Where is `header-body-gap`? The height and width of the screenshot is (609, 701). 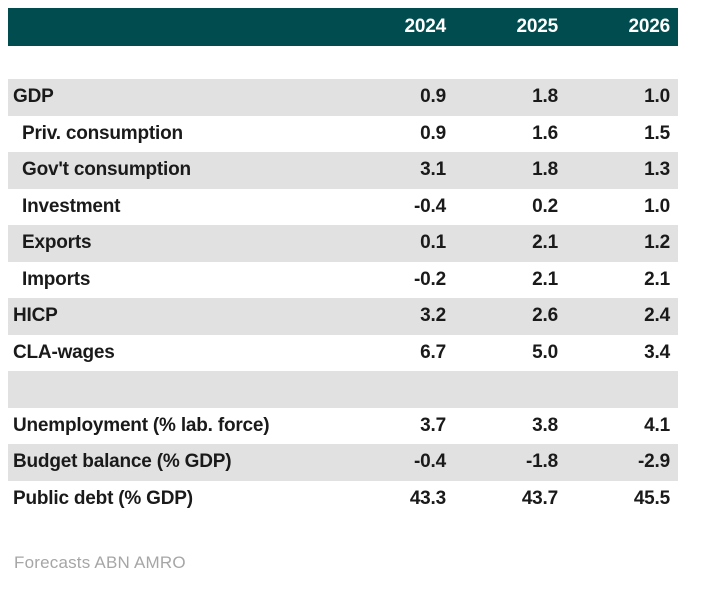
header-body-gap is located at coordinates (343, 62).